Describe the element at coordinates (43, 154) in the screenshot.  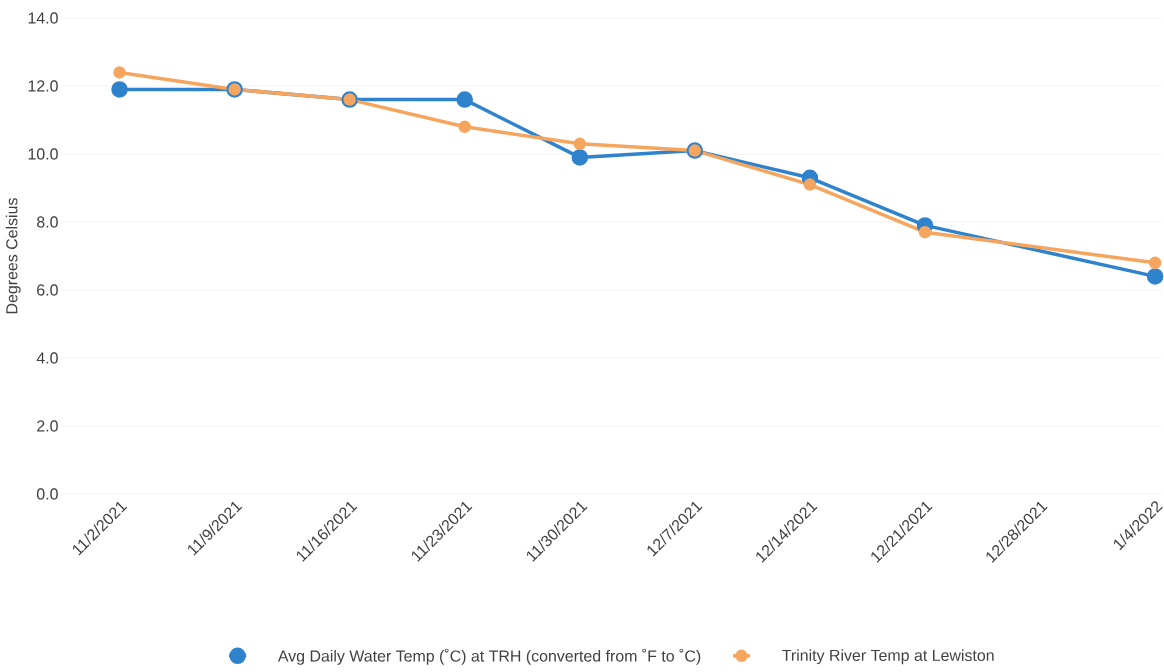
I see `y-tick-label: 10.0` at that location.